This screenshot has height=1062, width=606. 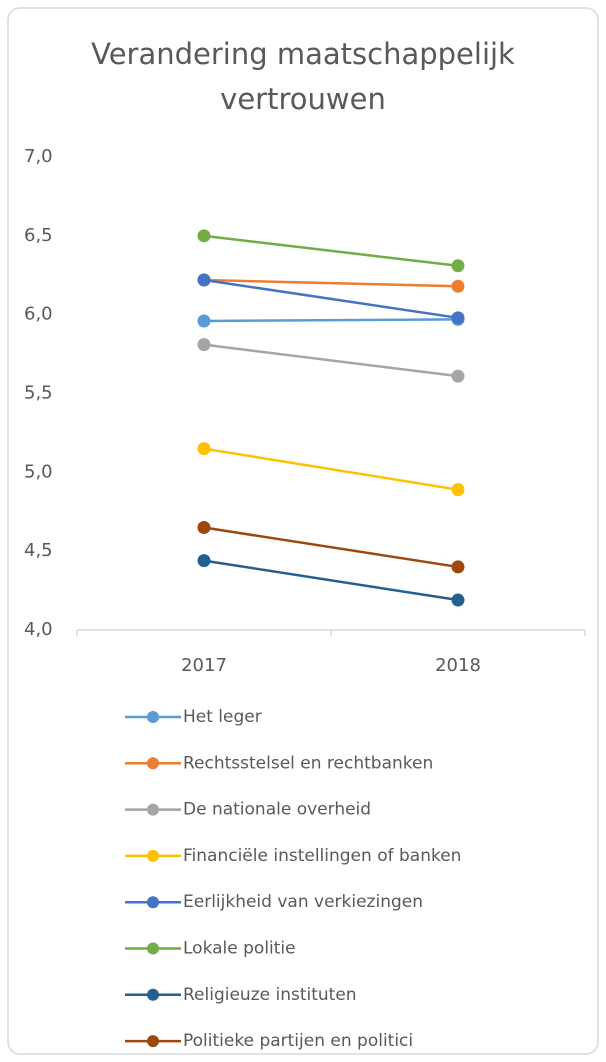 What do you see at coordinates (222, 717) in the screenshot?
I see `legend-label: Het leger` at bounding box center [222, 717].